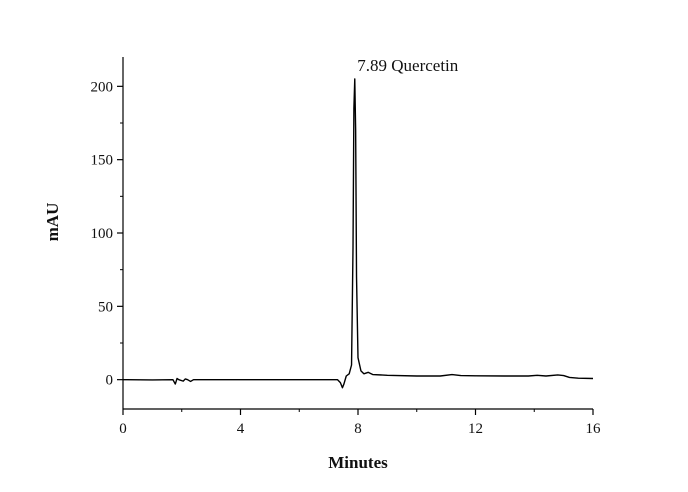 This screenshot has width=688, height=492. What do you see at coordinates (102, 234) in the screenshot?
I see `y-tick-label: 100` at bounding box center [102, 234].